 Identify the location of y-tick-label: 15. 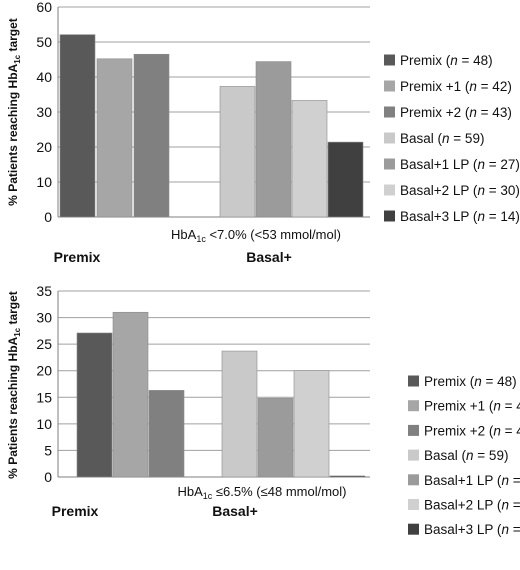
(44, 397).